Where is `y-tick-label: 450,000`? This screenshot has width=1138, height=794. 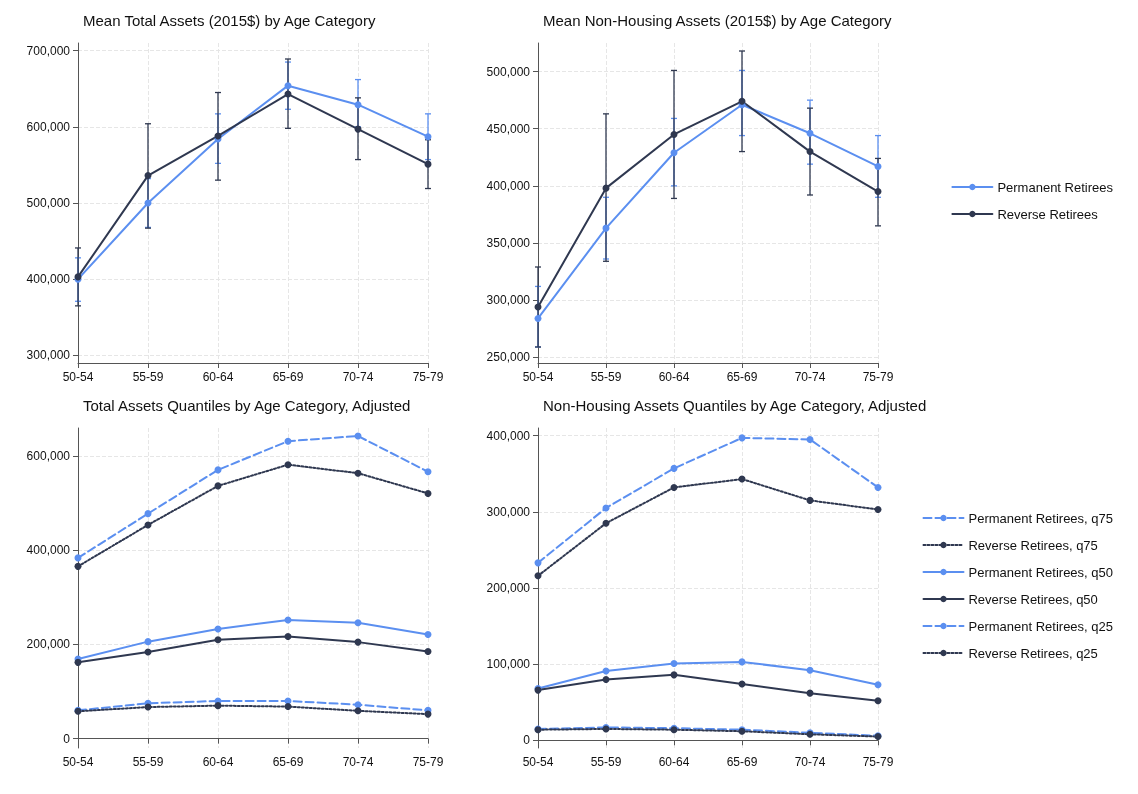 y-tick-label: 450,000 is located at coordinates (508, 128).